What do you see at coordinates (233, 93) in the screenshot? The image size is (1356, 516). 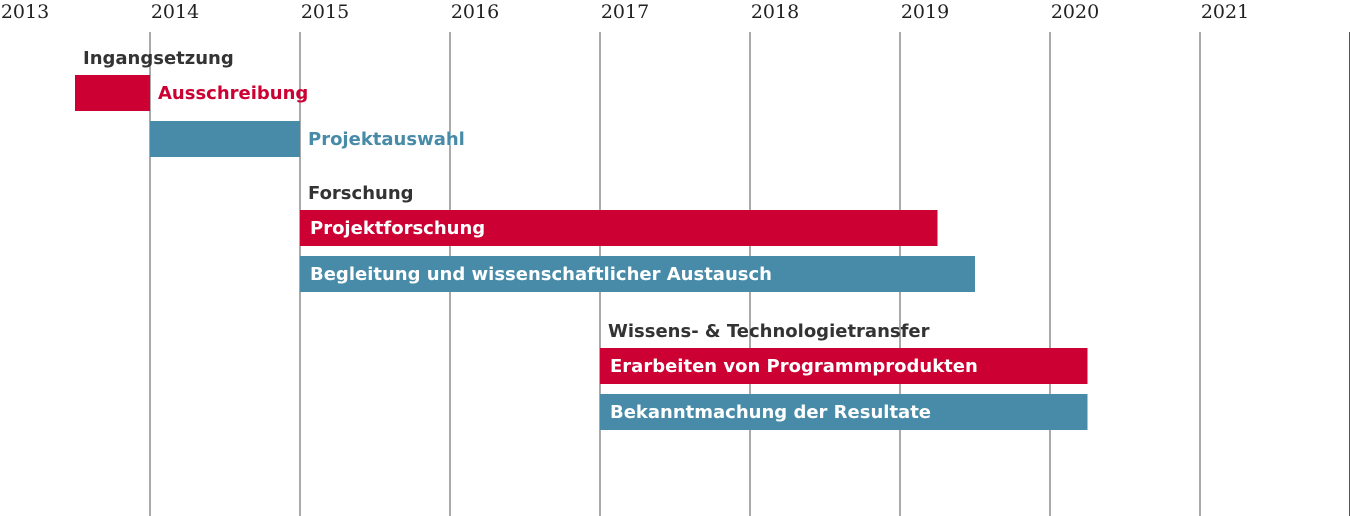 I see `task-label: Ausschreibung` at bounding box center [233, 93].